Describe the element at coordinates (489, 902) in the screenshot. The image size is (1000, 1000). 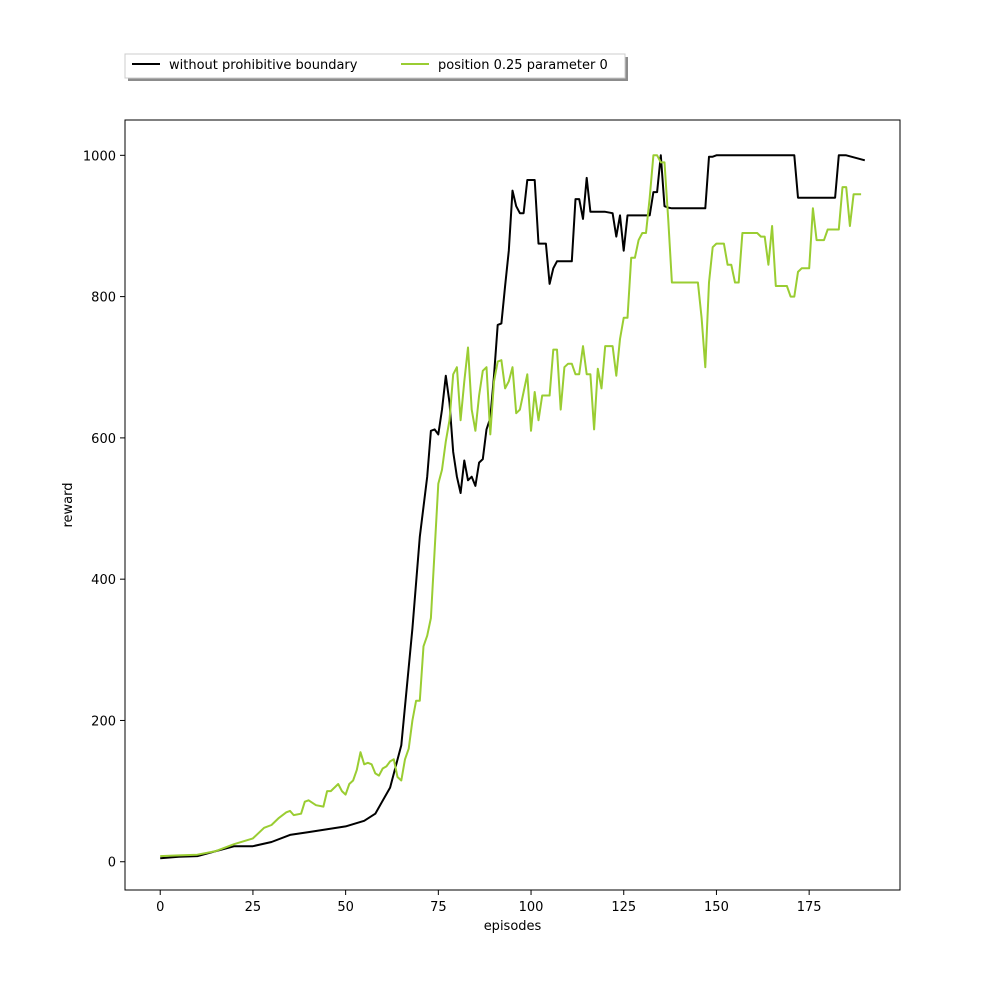
I see `x-axis: 0 25 50 75 100 125 150 175` at that location.